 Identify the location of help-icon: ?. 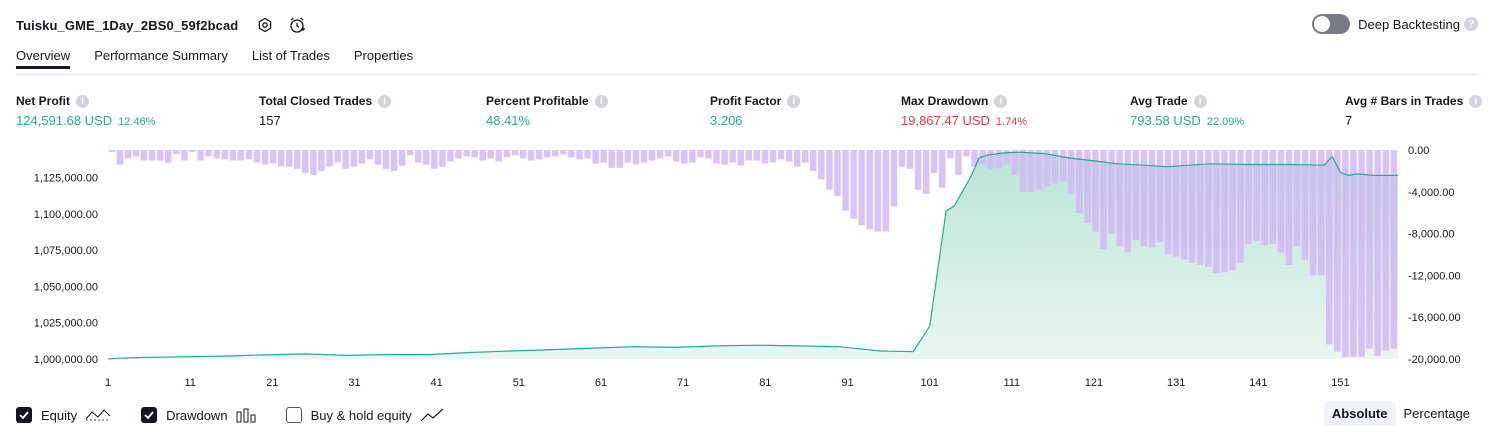
(1471, 24).